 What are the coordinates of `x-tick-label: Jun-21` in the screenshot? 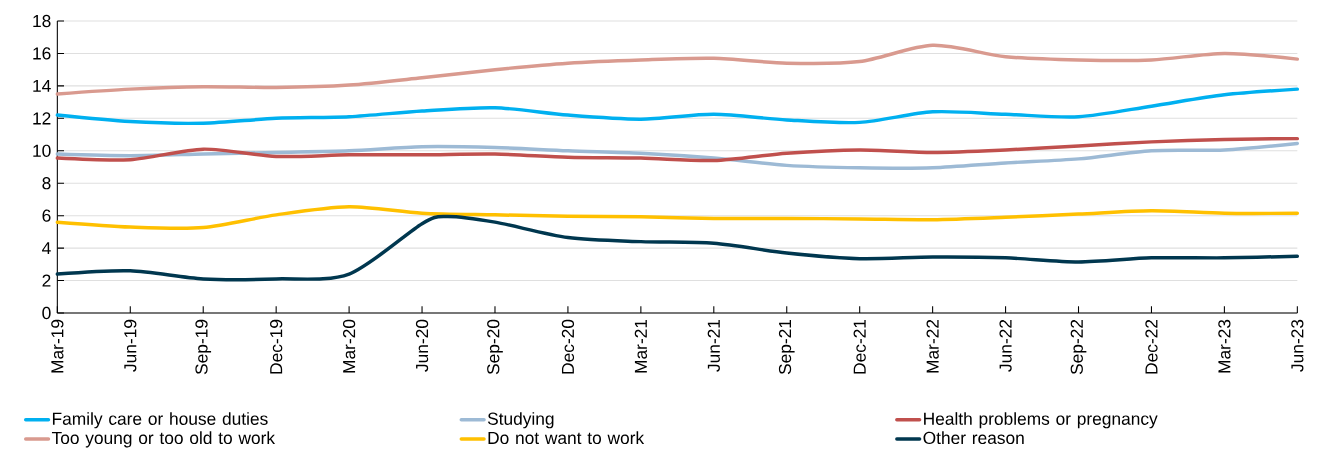 It's located at (713, 345).